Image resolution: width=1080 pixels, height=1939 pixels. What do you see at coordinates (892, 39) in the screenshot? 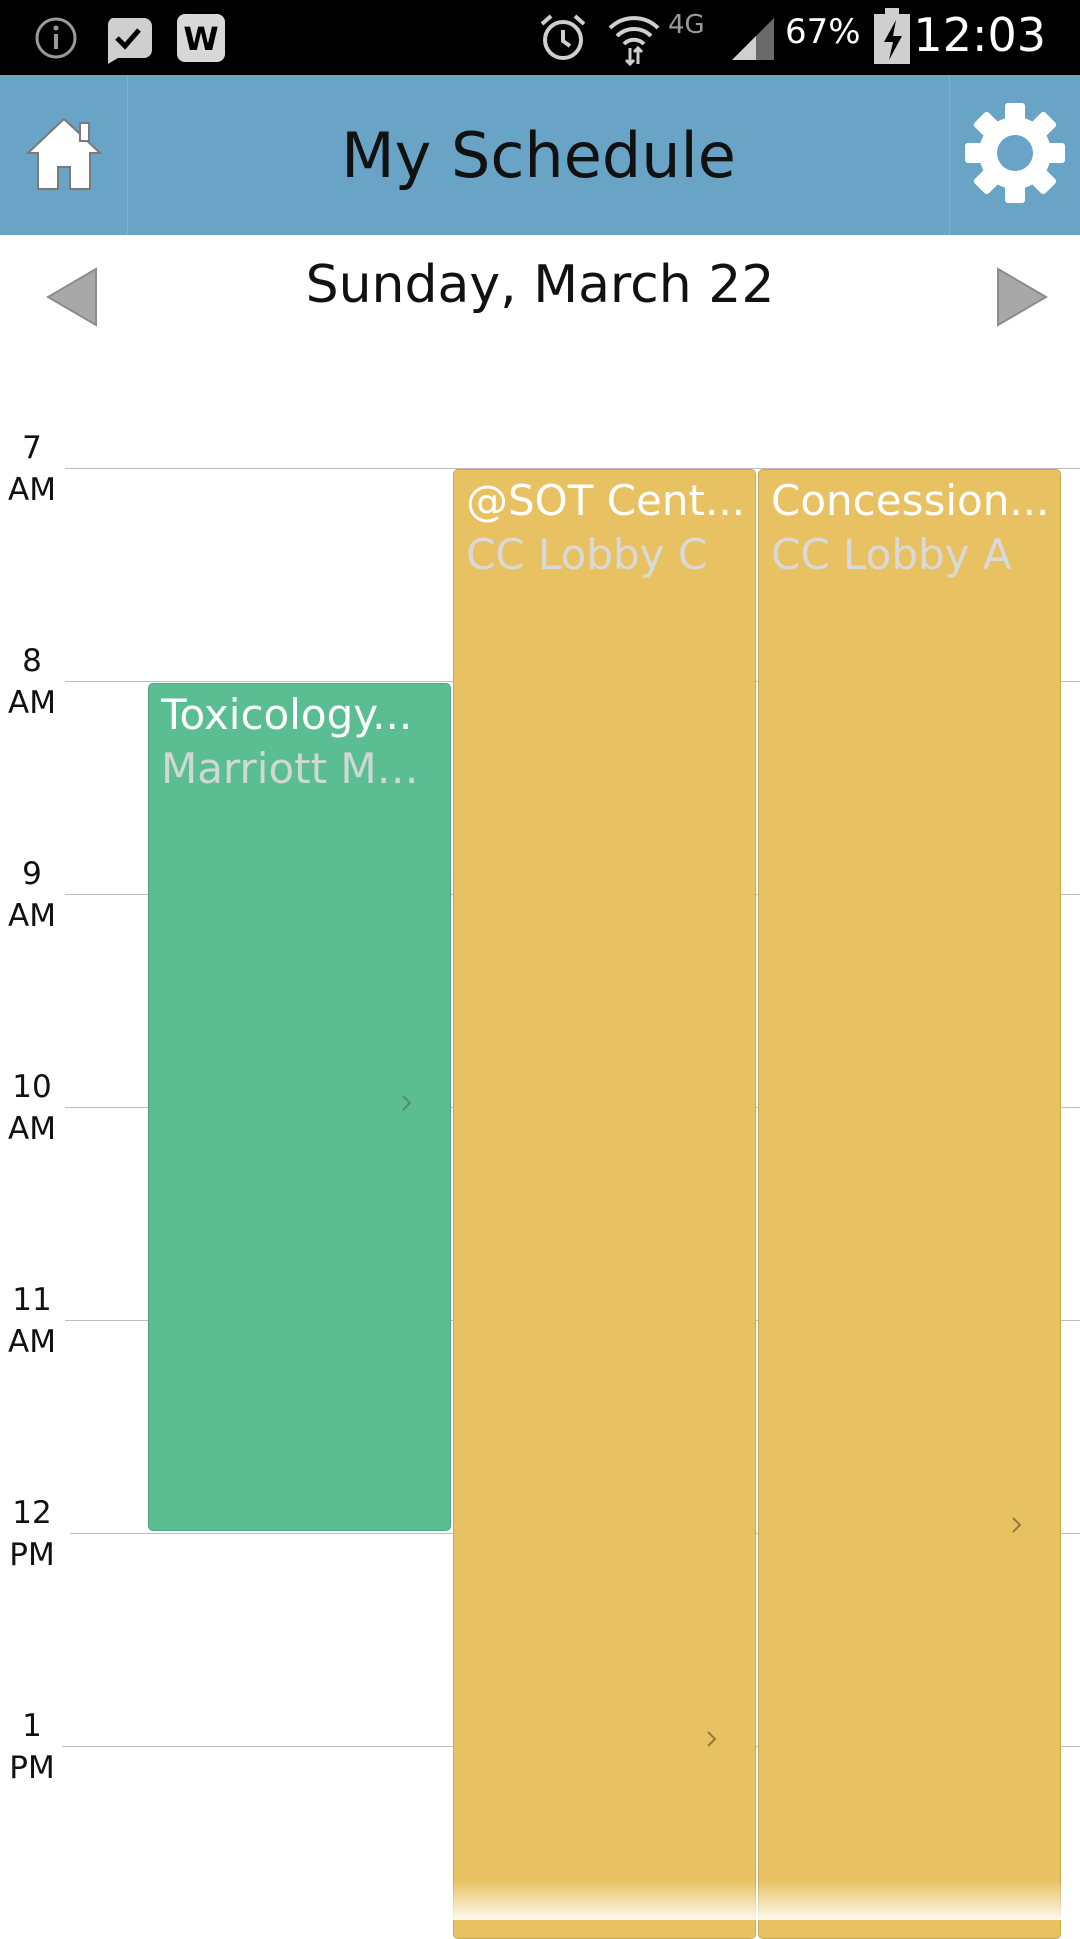
I see `battery-charging-icon` at bounding box center [892, 39].